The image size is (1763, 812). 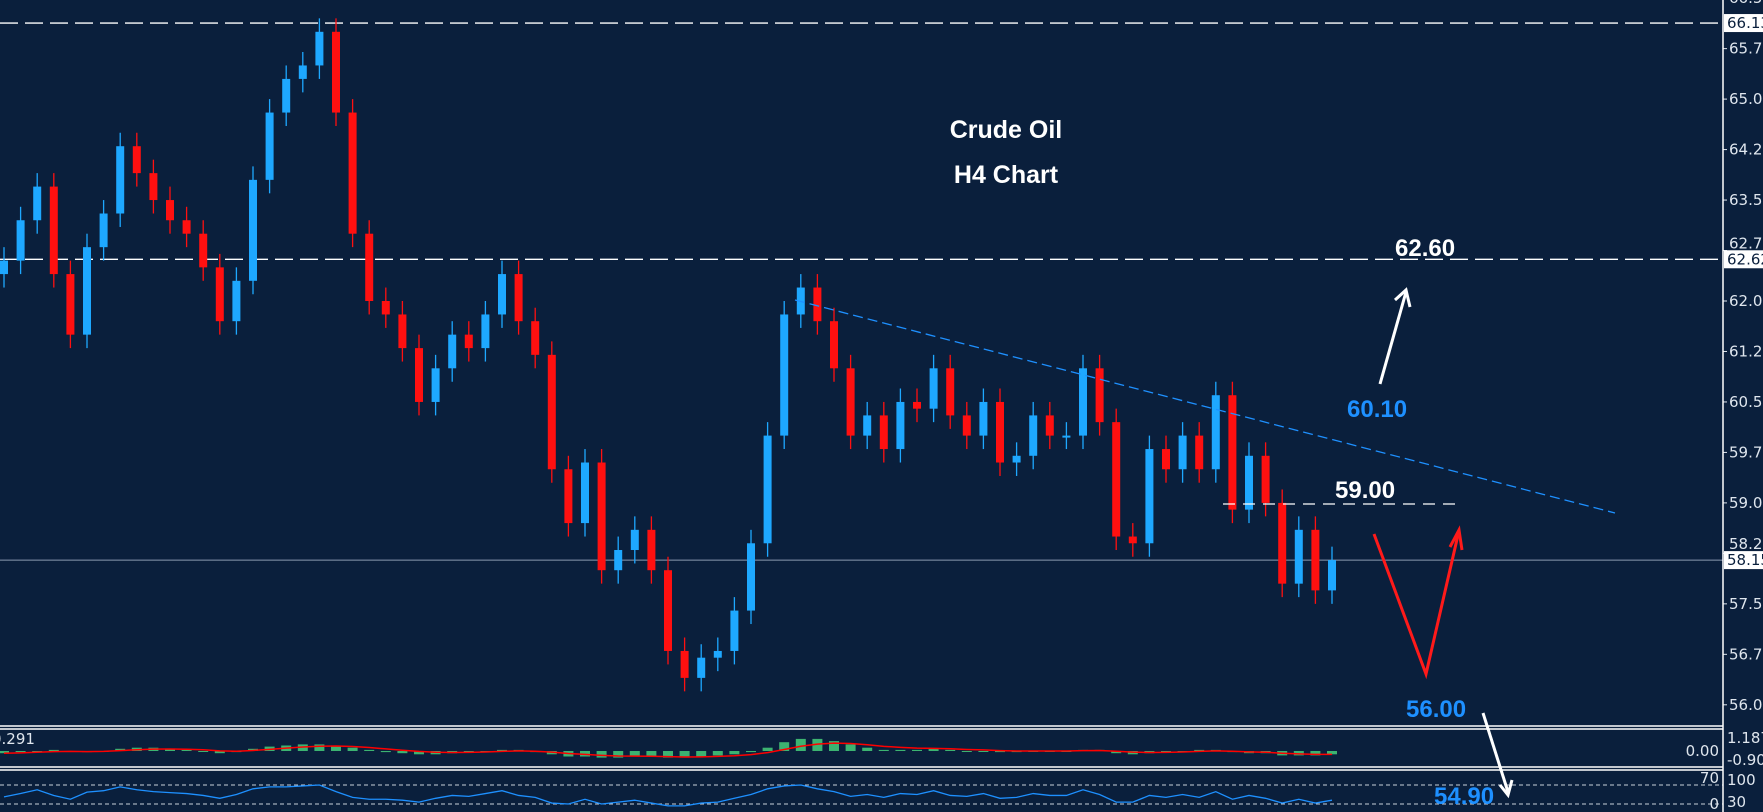 I want to click on chart-title: Crude Oil, so click(x=1006, y=130).